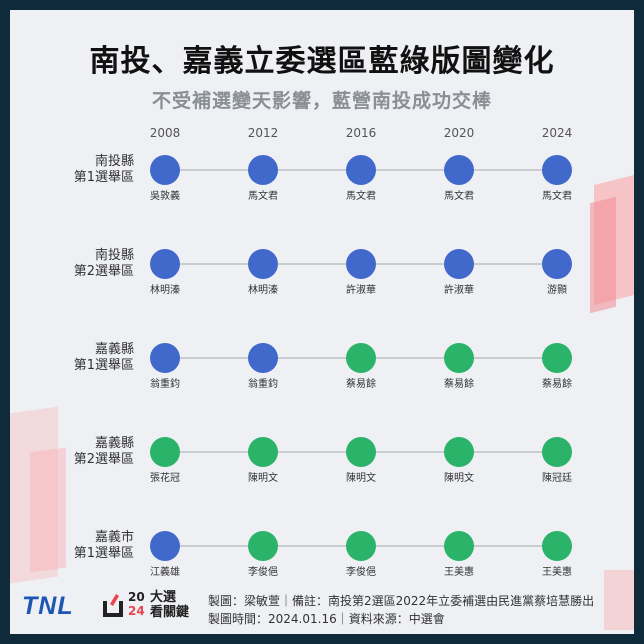 This screenshot has width=644, height=644. I want to click on legislator-name: 陳冠廷, so click(557, 478).